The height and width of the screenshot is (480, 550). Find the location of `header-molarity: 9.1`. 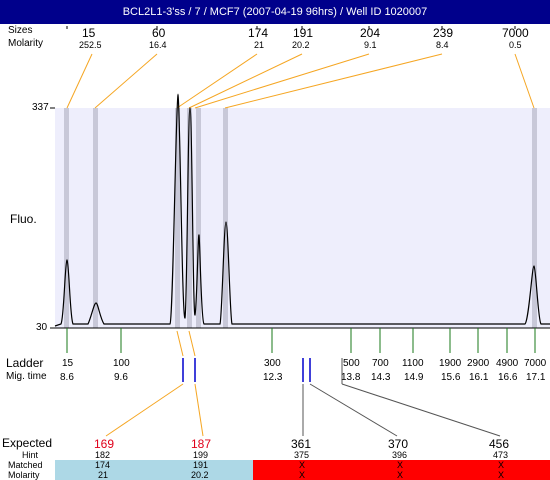

header-molarity: 9.1 is located at coordinates (370, 45).